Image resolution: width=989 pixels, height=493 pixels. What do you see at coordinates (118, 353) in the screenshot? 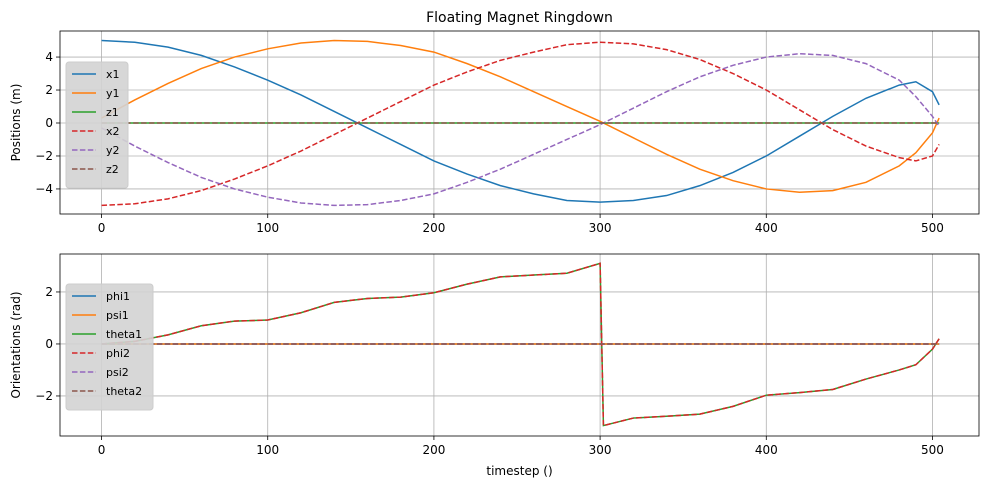
I see `legend-label: phi2` at bounding box center [118, 353].